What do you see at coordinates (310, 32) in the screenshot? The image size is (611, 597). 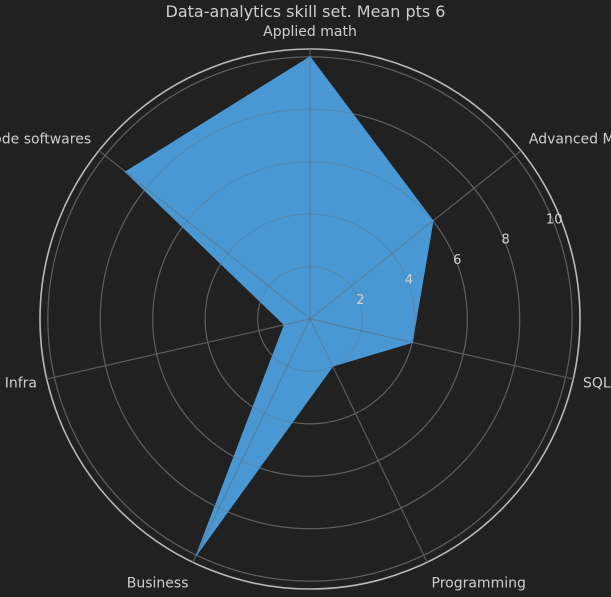 I see `axis-label-applied-math: Applied math` at bounding box center [310, 32].